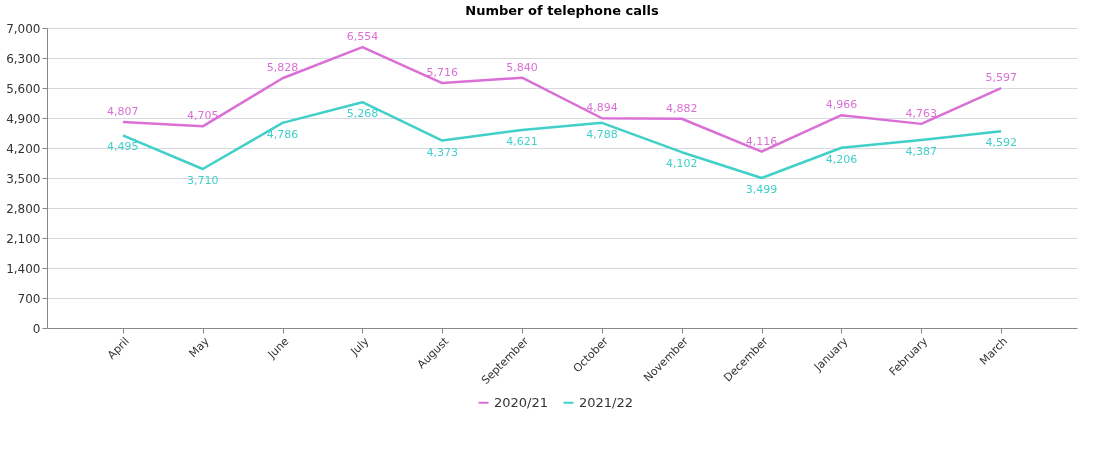 The height and width of the screenshot is (451, 1110). Describe the element at coordinates (921, 113) in the screenshot. I see `data-label: 4,763` at that location.